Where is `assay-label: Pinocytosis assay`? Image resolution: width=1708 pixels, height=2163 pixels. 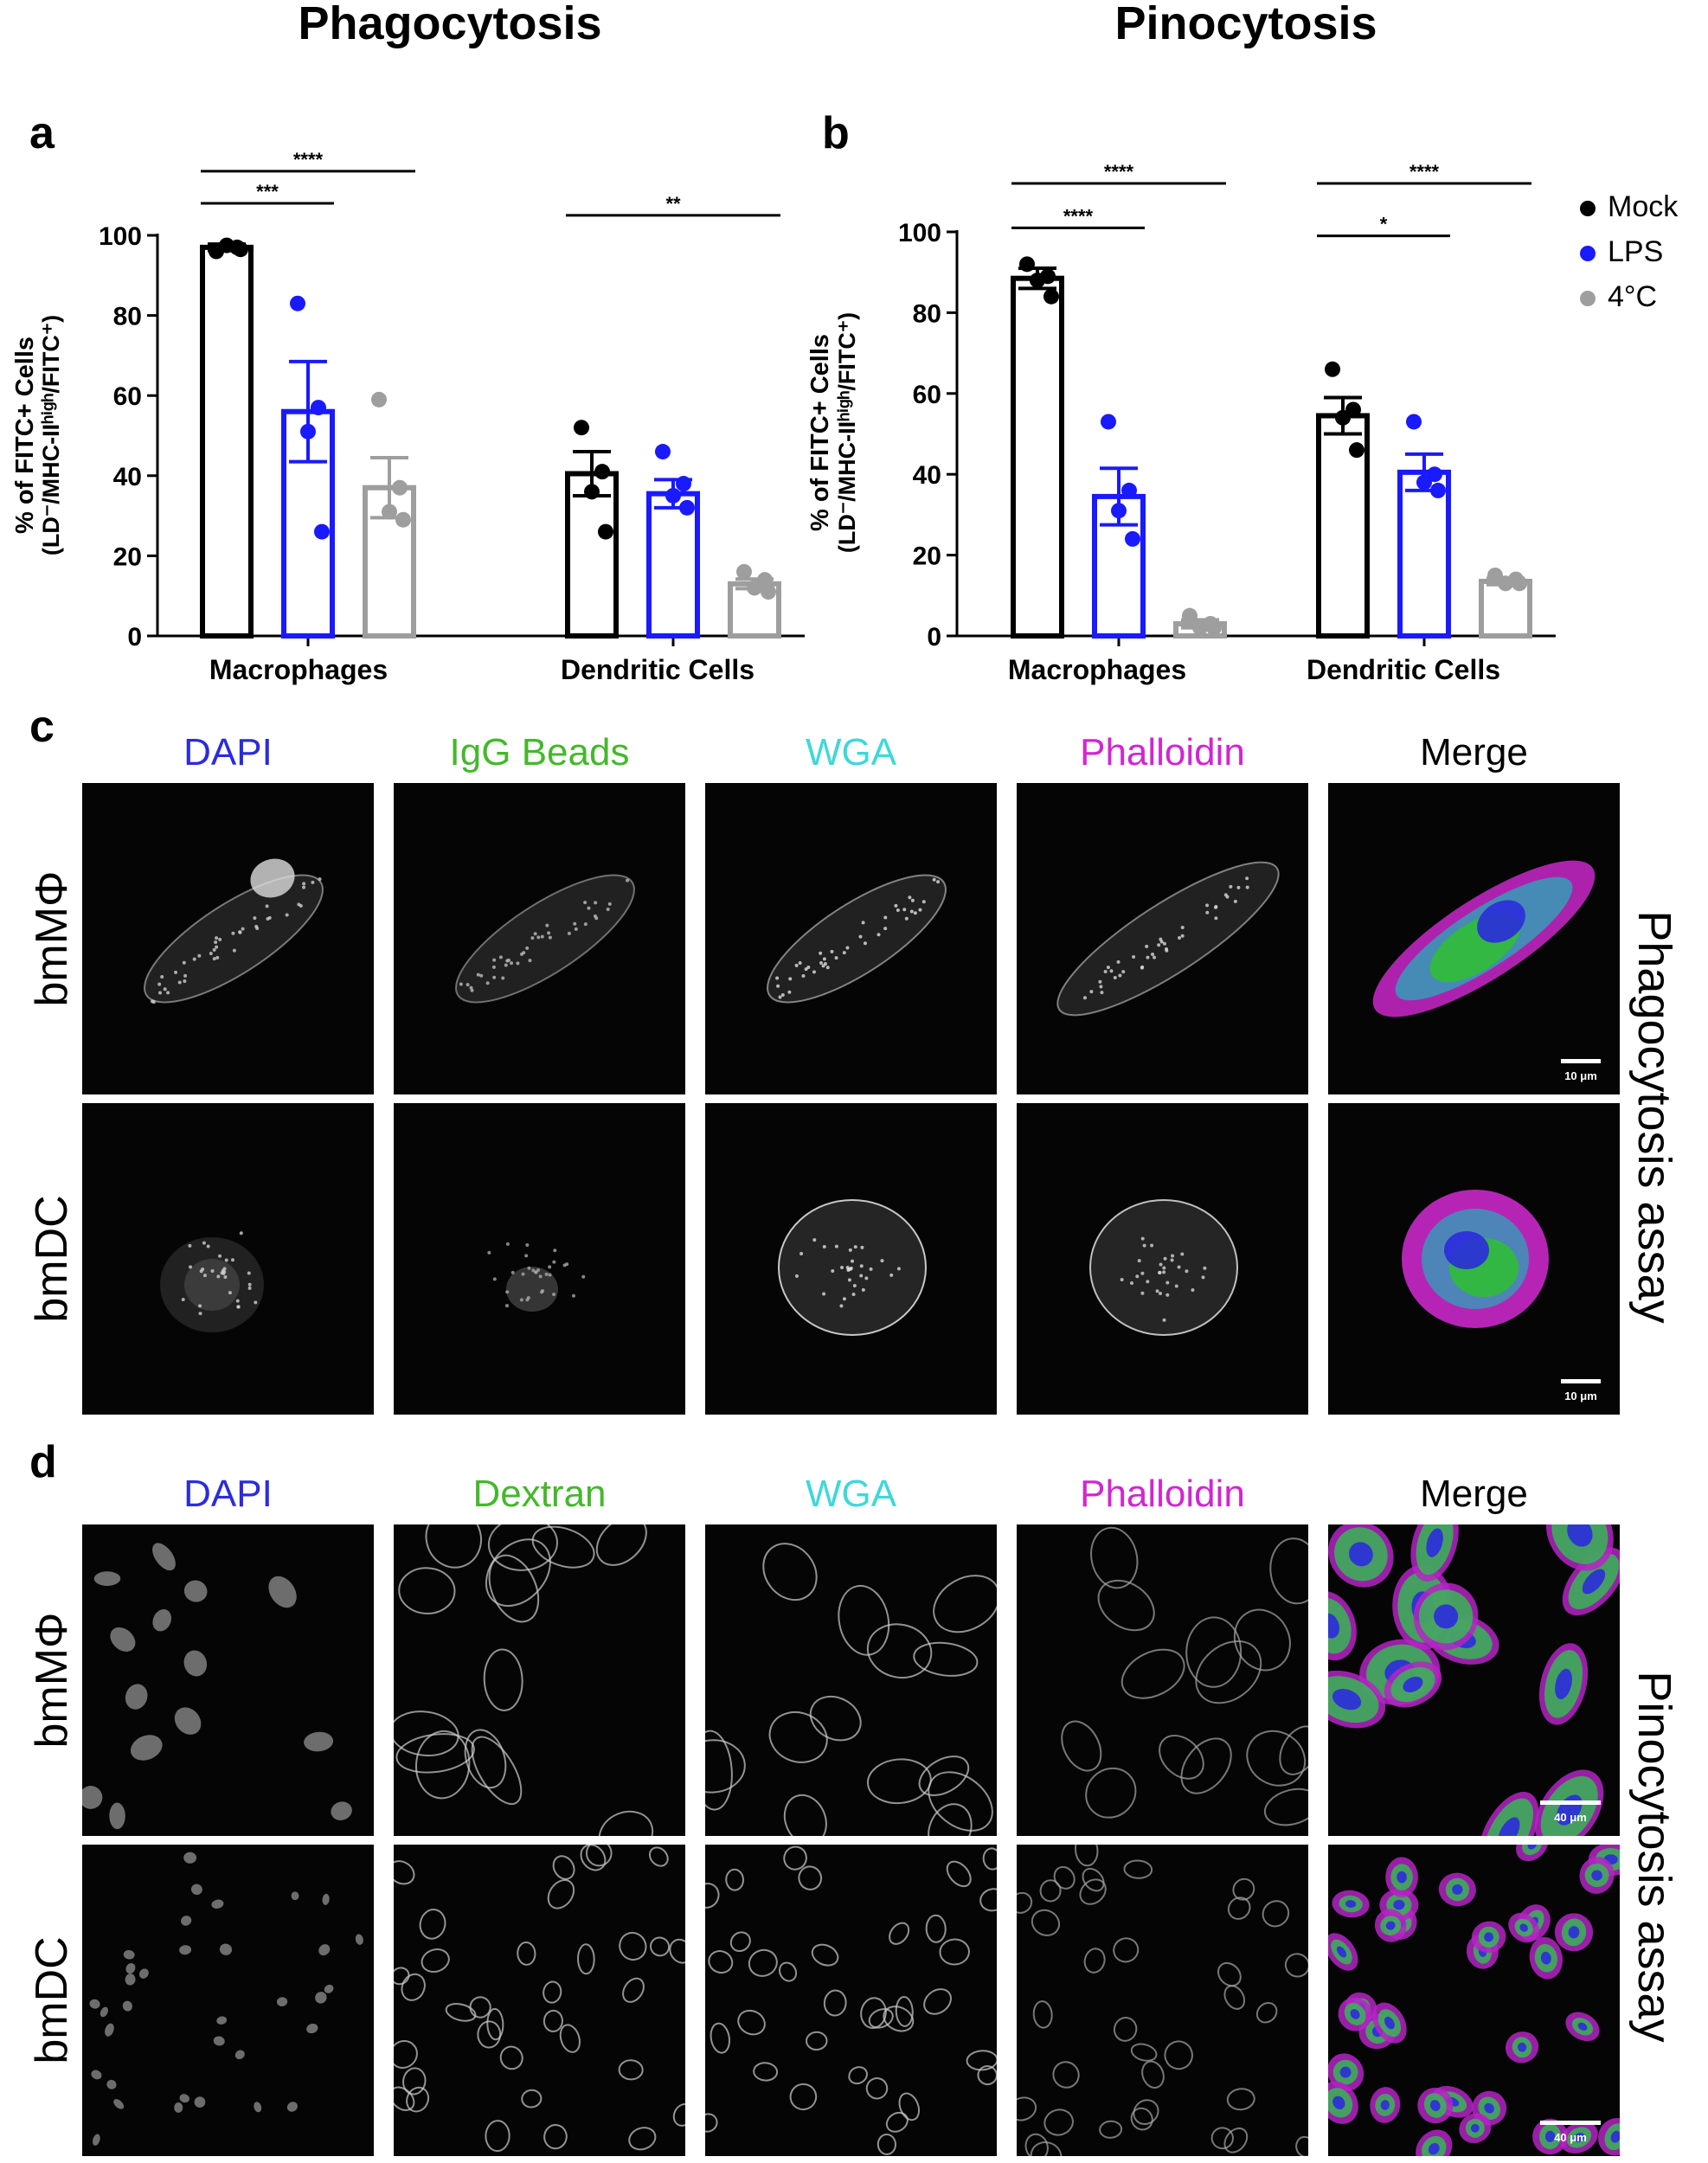 assay-label: Pinocytosis assay is located at coordinates (1654, 1857).